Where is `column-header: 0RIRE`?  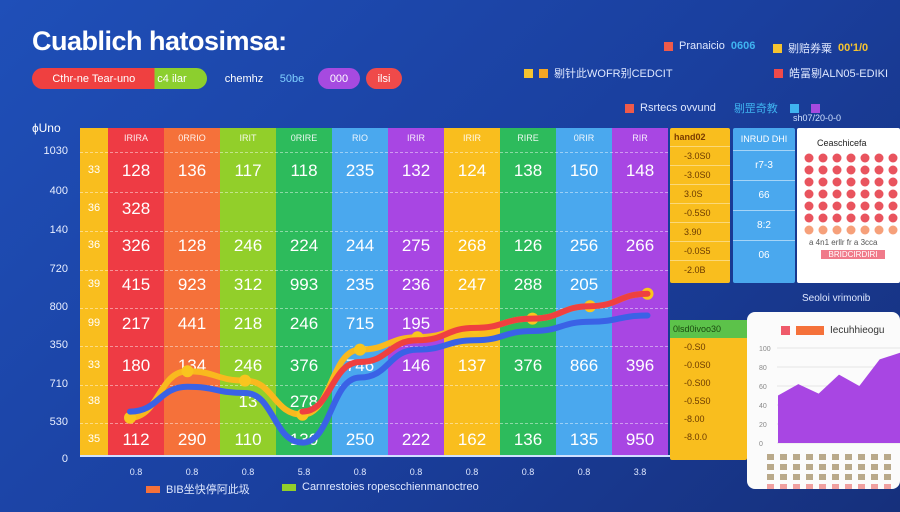 column-header: 0RIRE is located at coordinates (304, 138).